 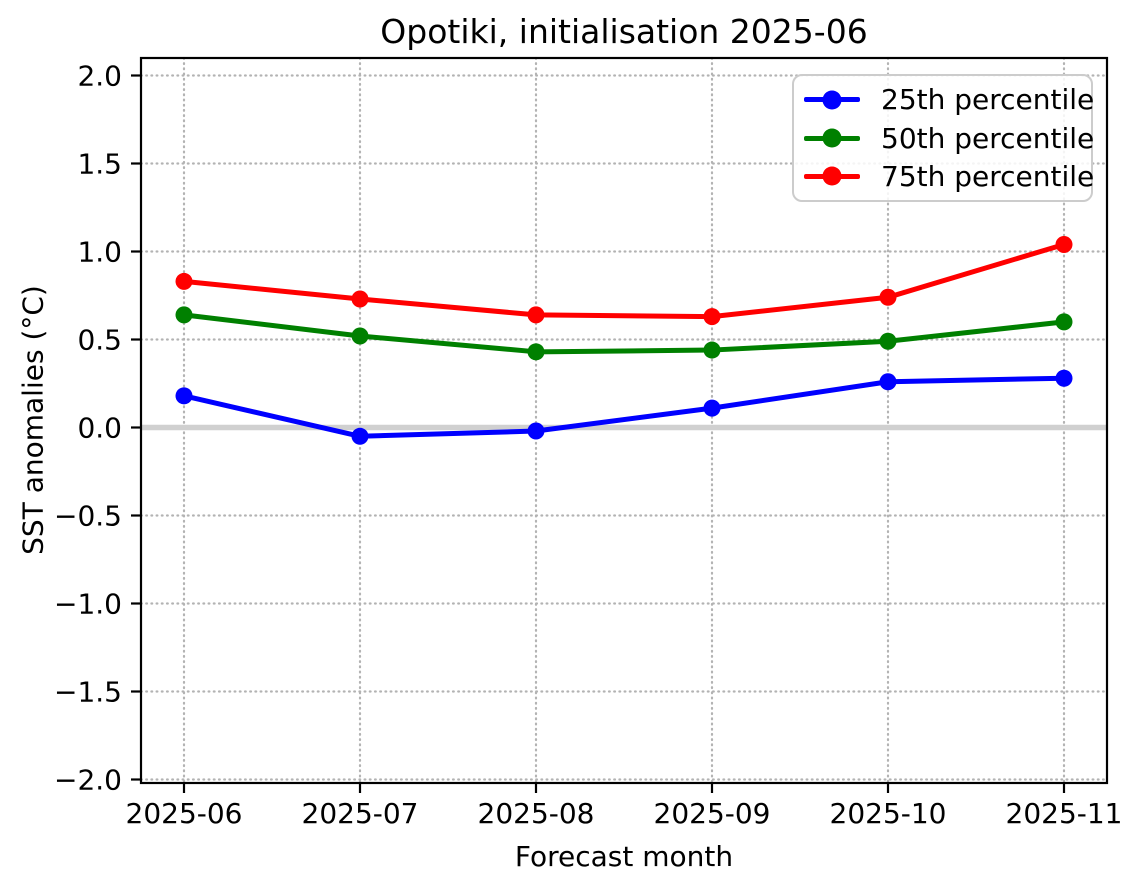 What do you see at coordinates (536, 813) in the screenshot?
I see `x-tick-label: 2025-08` at bounding box center [536, 813].